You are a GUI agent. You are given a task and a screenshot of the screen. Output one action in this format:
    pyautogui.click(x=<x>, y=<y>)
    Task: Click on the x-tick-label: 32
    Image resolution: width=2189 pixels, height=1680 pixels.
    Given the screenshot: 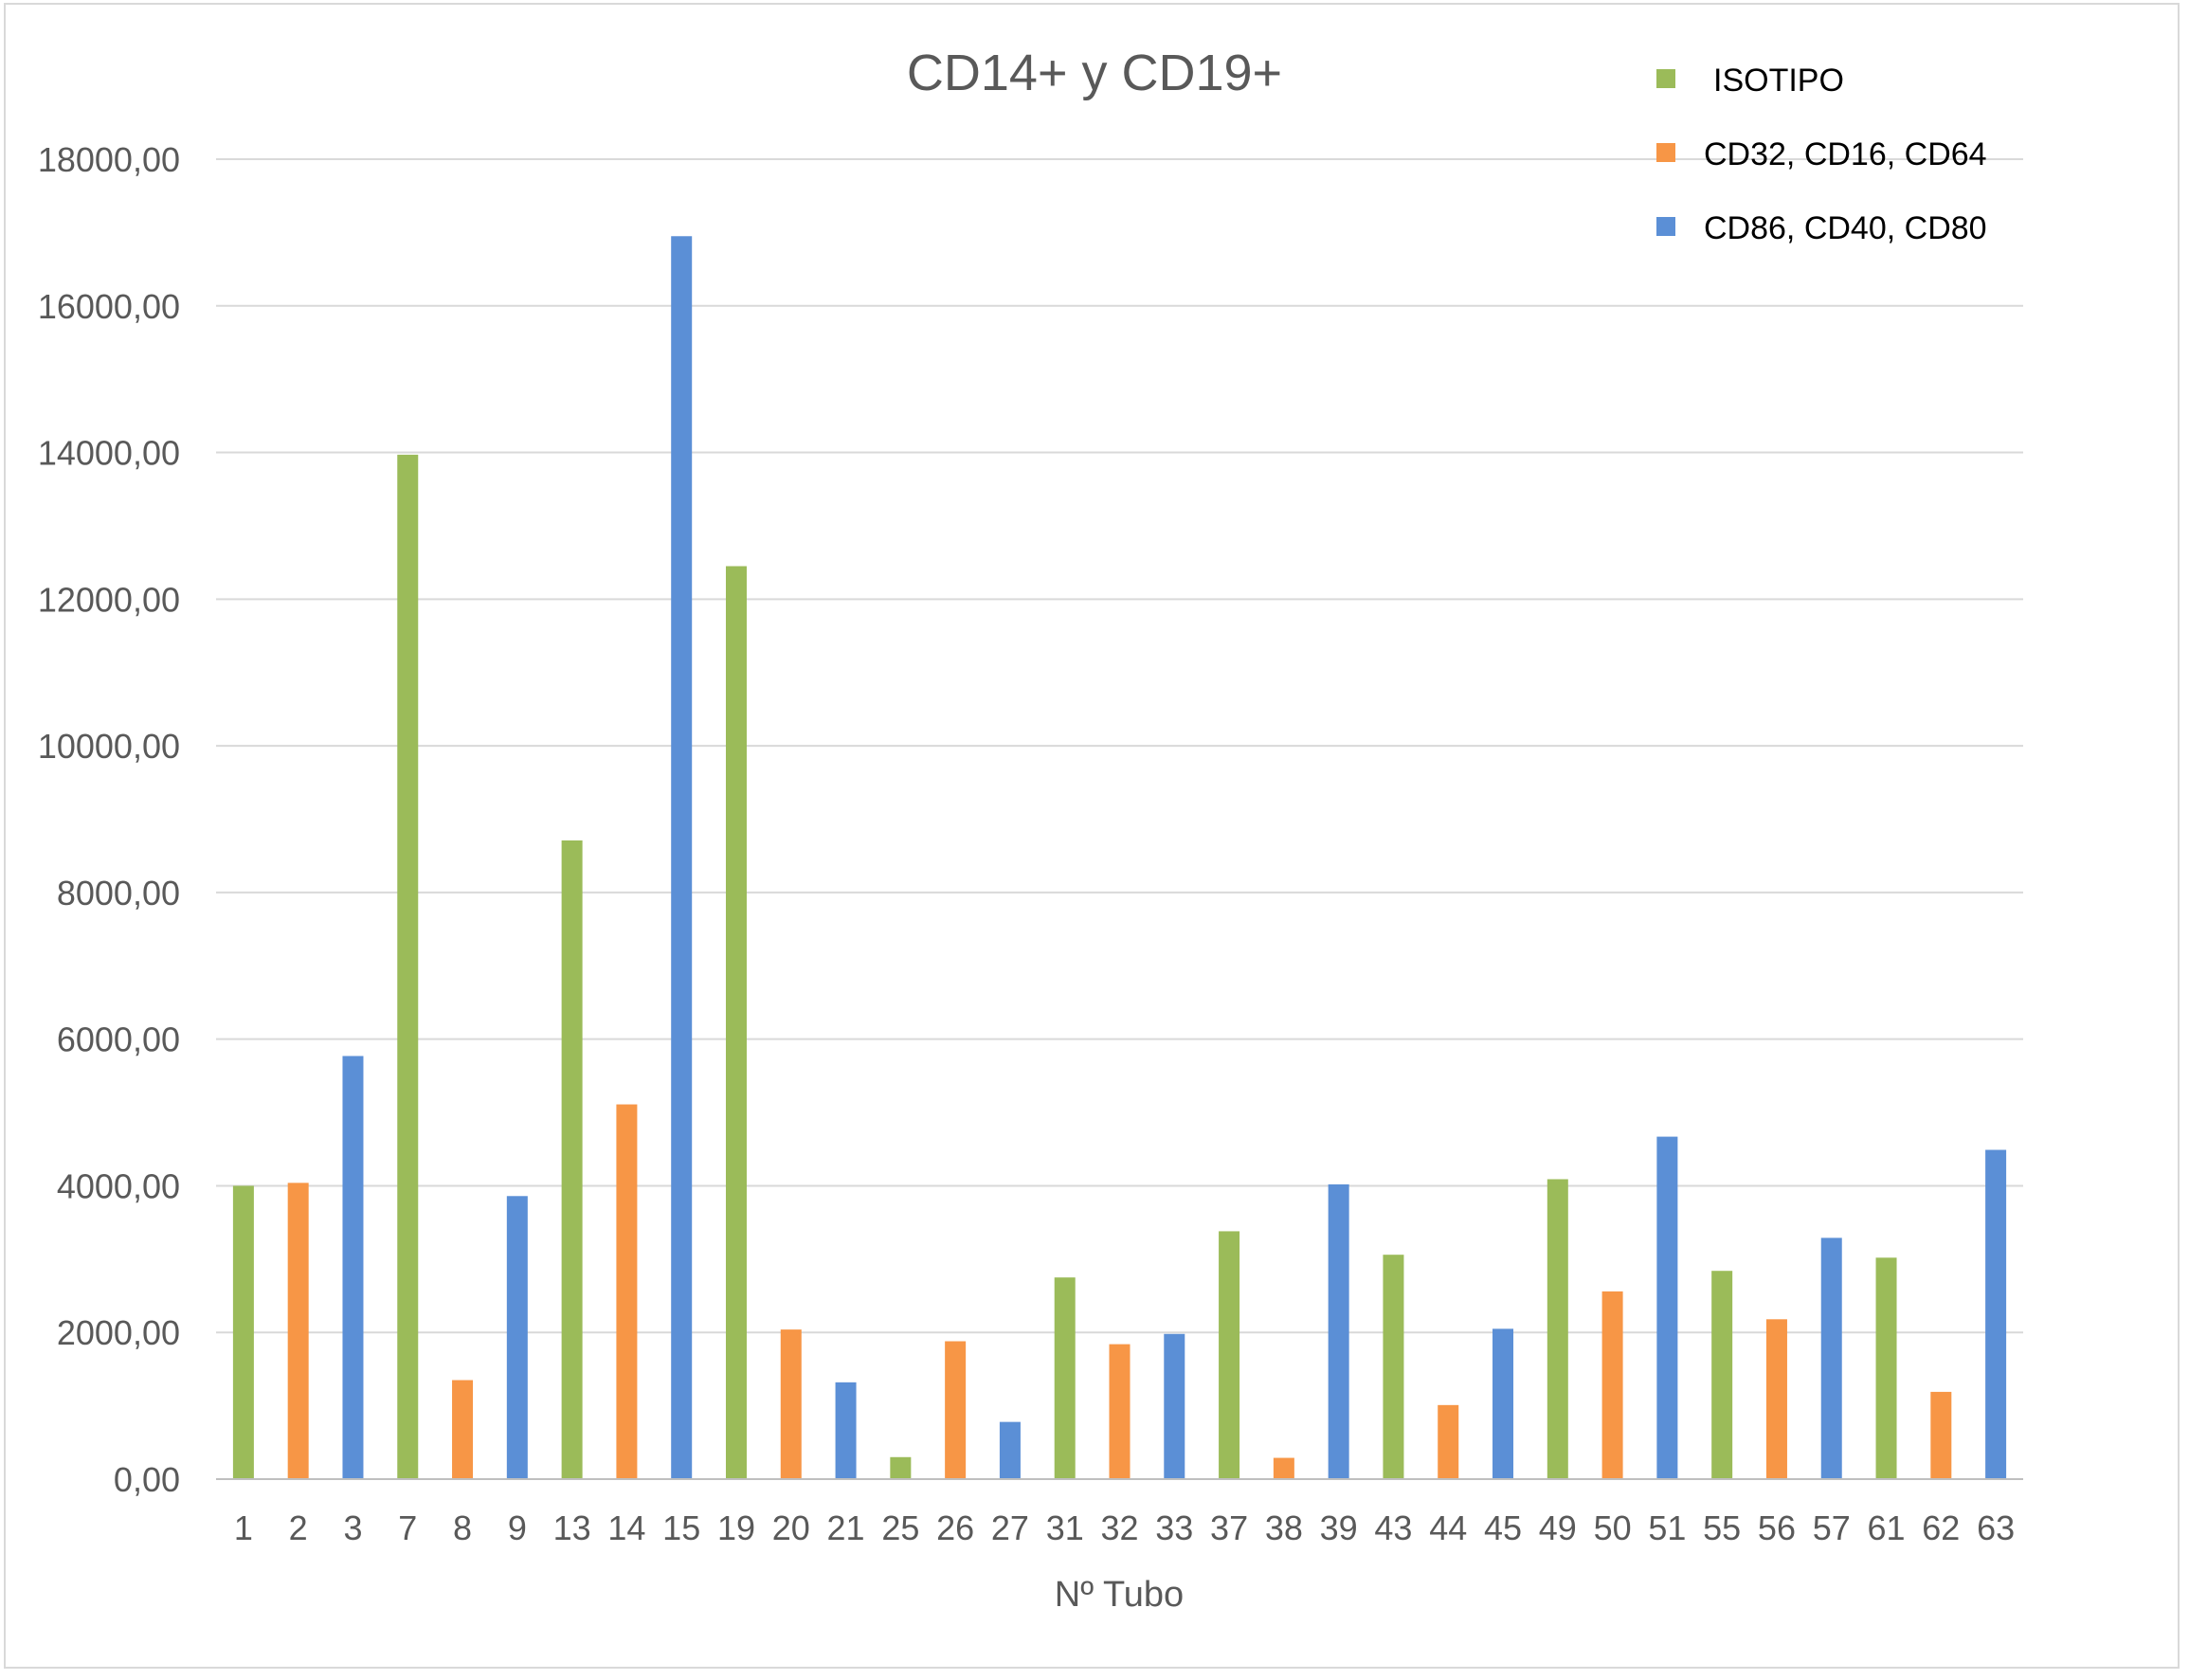 What is the action you would take?
    pyautogui.click(x=1119, y=1527)
    